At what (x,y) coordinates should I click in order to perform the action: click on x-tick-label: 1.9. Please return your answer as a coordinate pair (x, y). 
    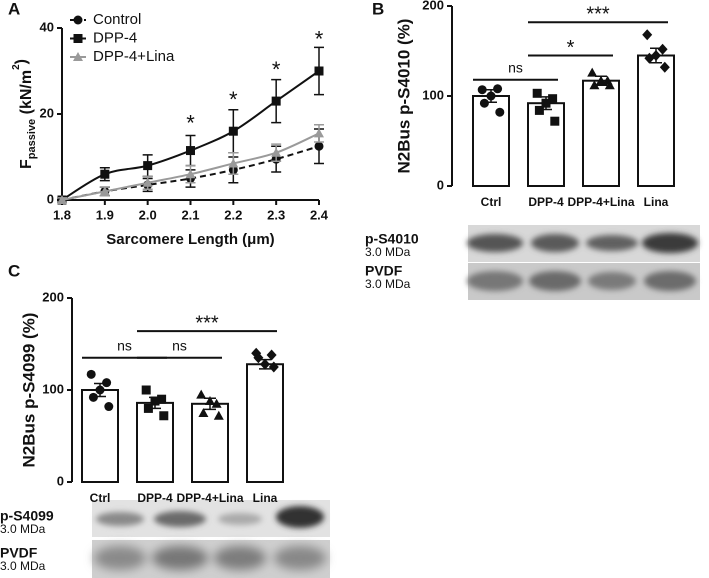
    Looking at the image, I should click on (105, 214).